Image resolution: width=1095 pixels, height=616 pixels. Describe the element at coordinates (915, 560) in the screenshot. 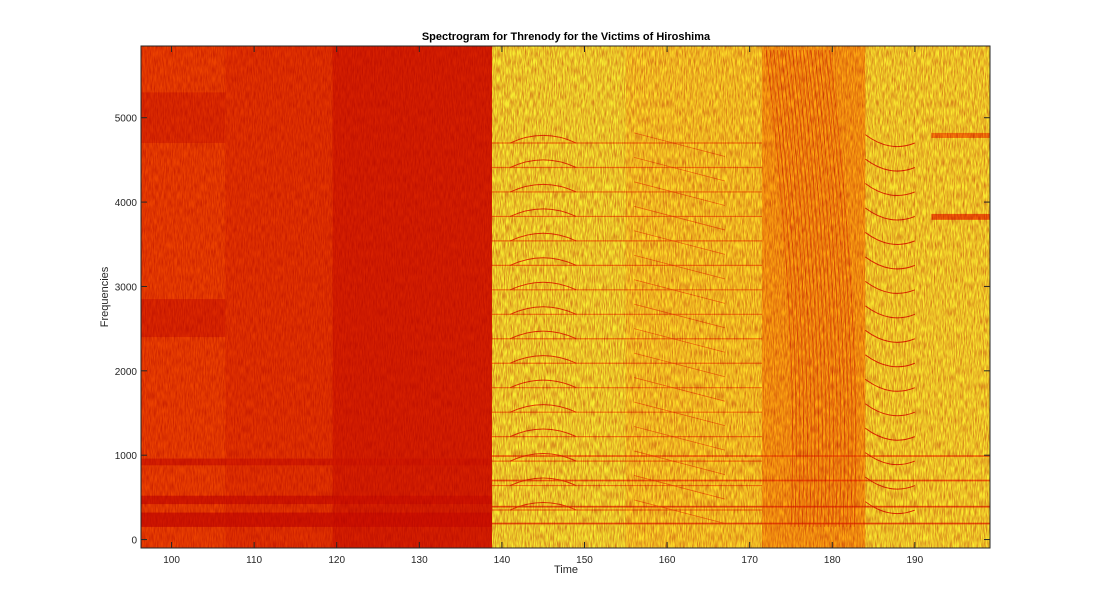

I see `x-tick-label-190: 190` at that location.